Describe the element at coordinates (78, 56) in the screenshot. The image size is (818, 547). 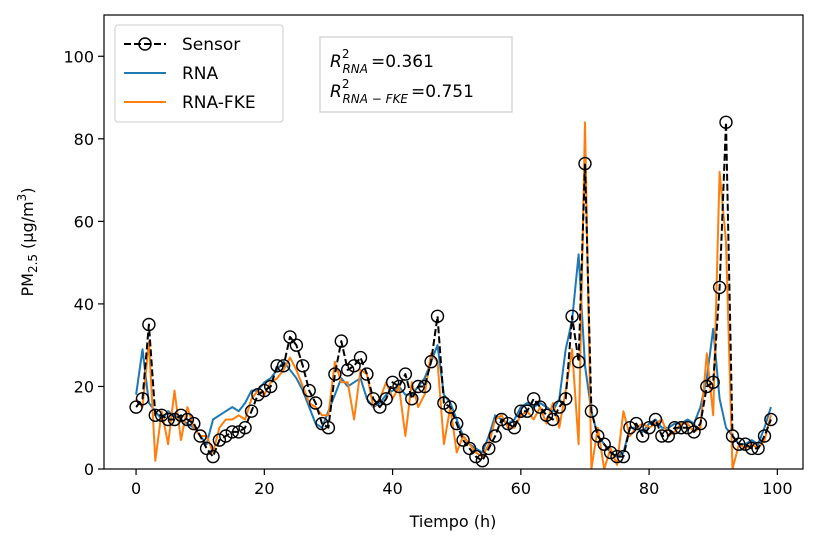
I see `y-tick-label: 100` at that location.